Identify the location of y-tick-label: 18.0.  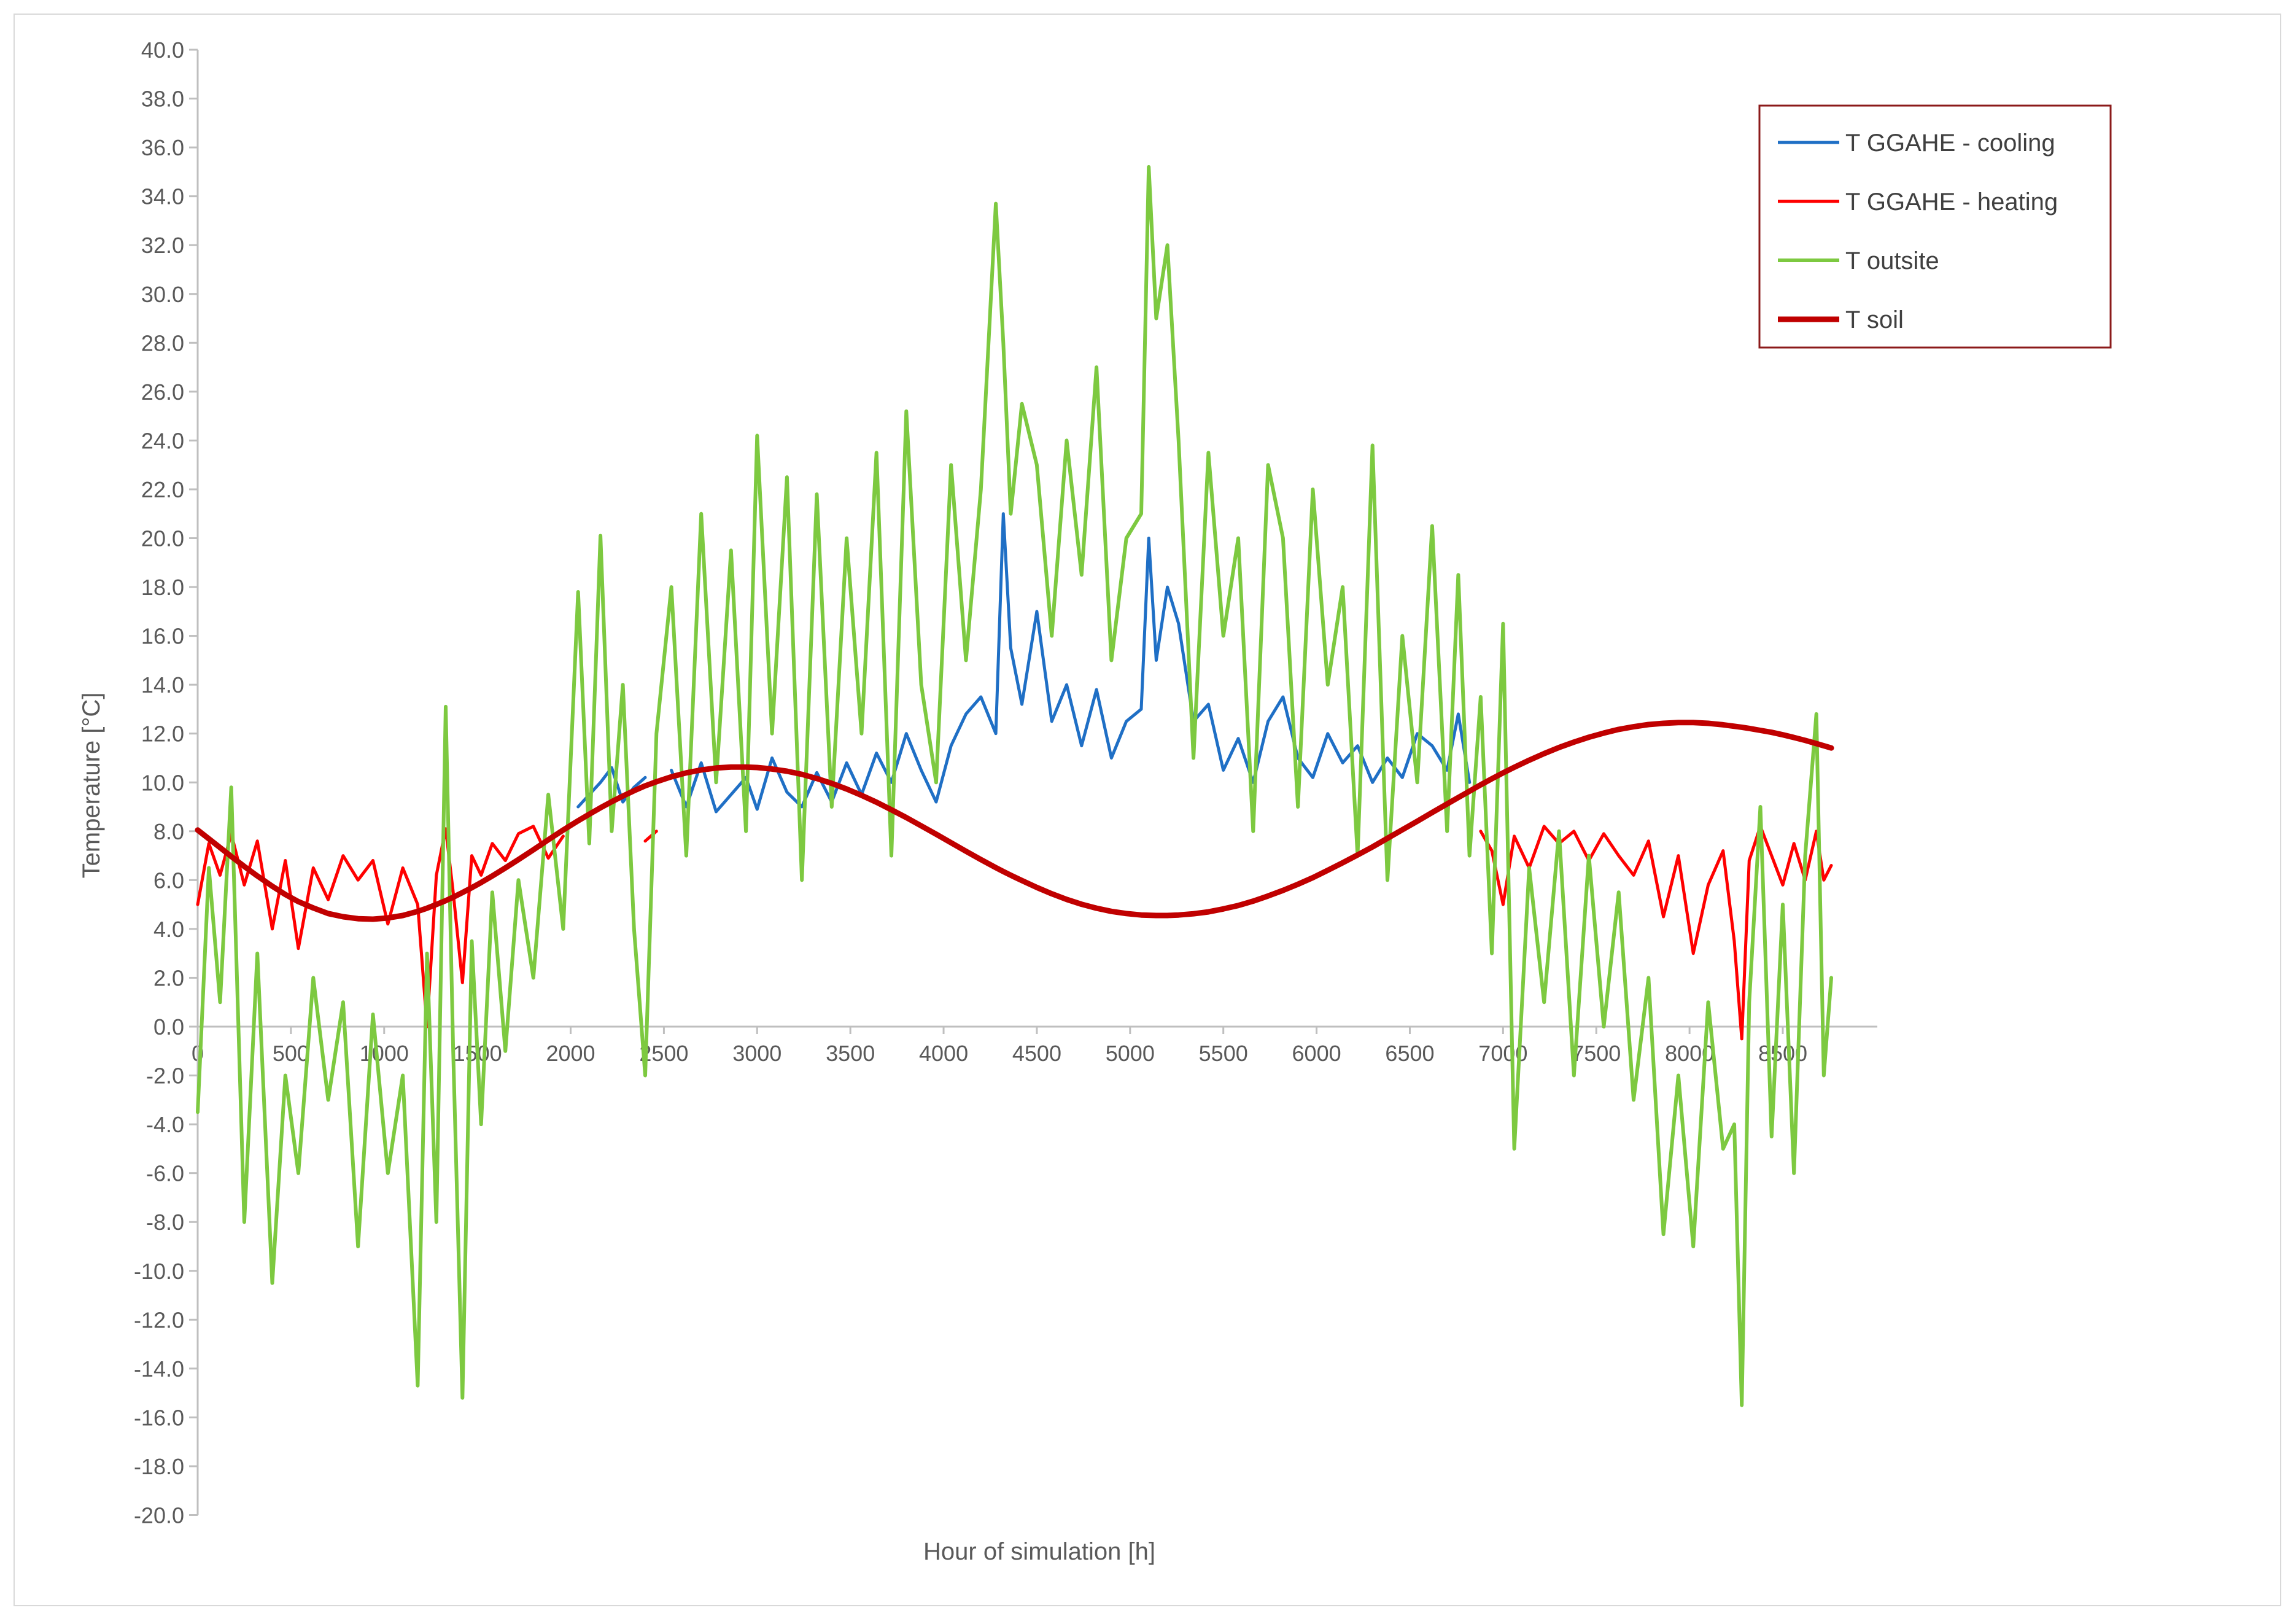
(162, 587).